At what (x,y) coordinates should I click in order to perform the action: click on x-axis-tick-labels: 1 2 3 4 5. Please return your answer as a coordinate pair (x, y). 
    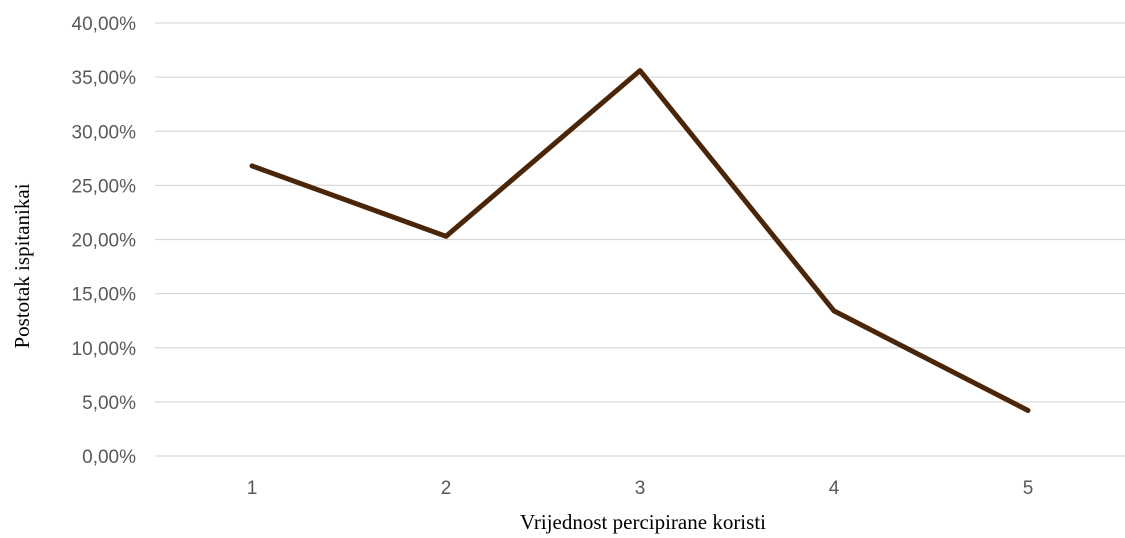
    Looking at the image, I should click on (640, 488).